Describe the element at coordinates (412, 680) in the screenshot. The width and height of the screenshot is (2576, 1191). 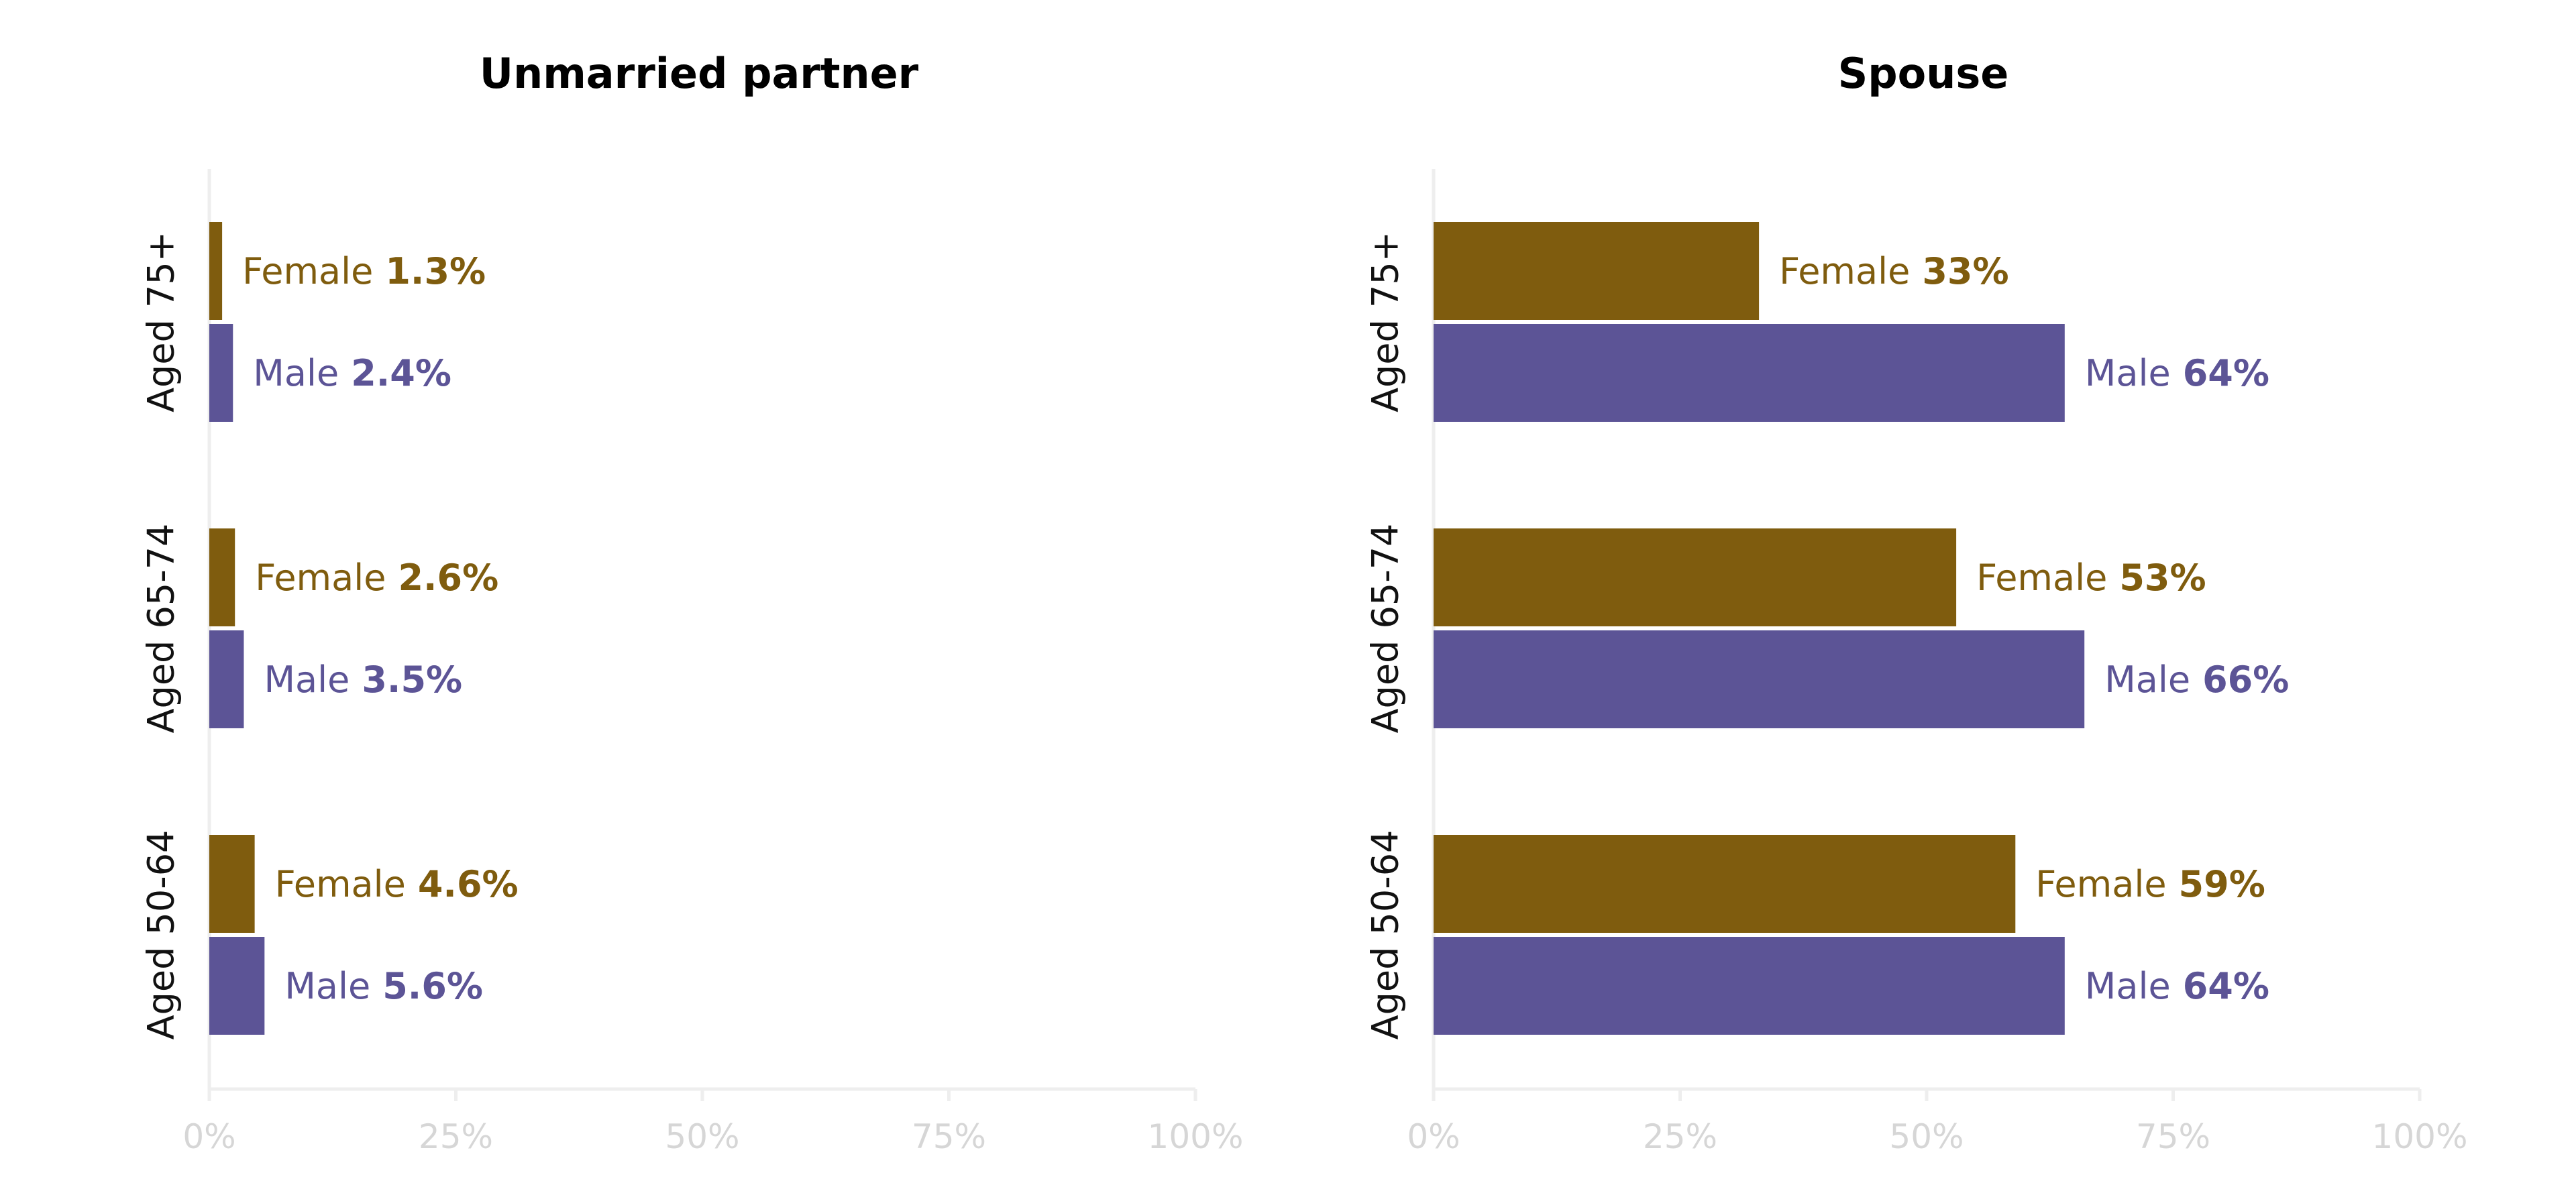
I see `data-label-value: 3.5%` at that location.